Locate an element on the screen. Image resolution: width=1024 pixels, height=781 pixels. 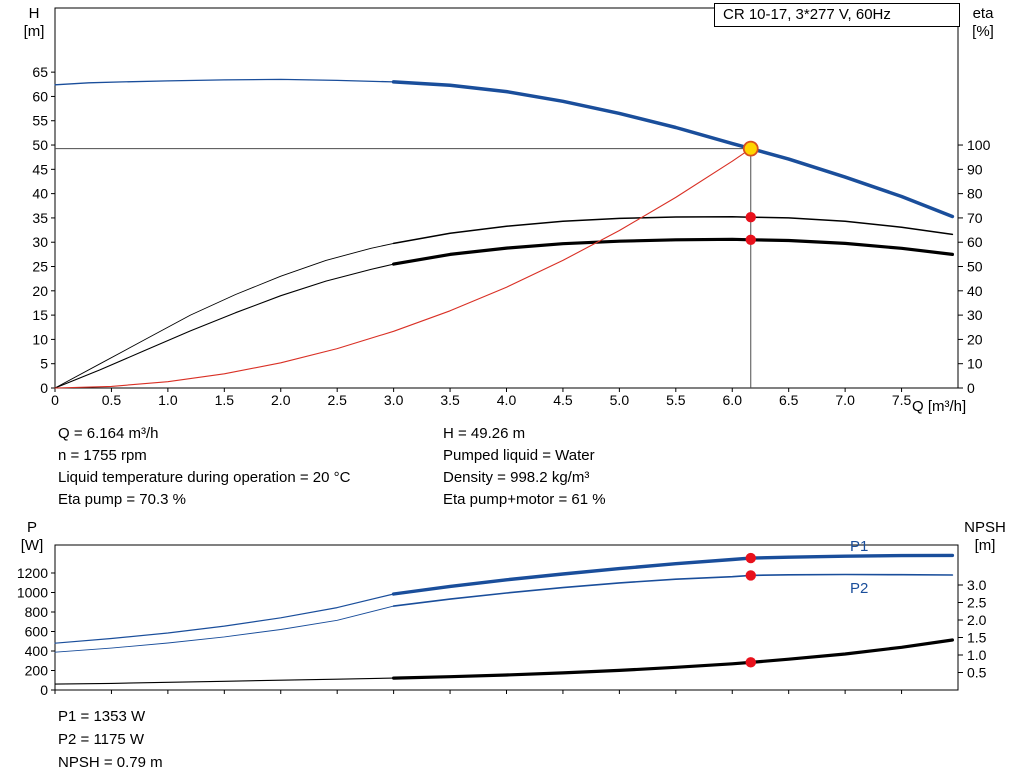
q-axis-title: Q [m³/h] is located at coordinates (939, 406).